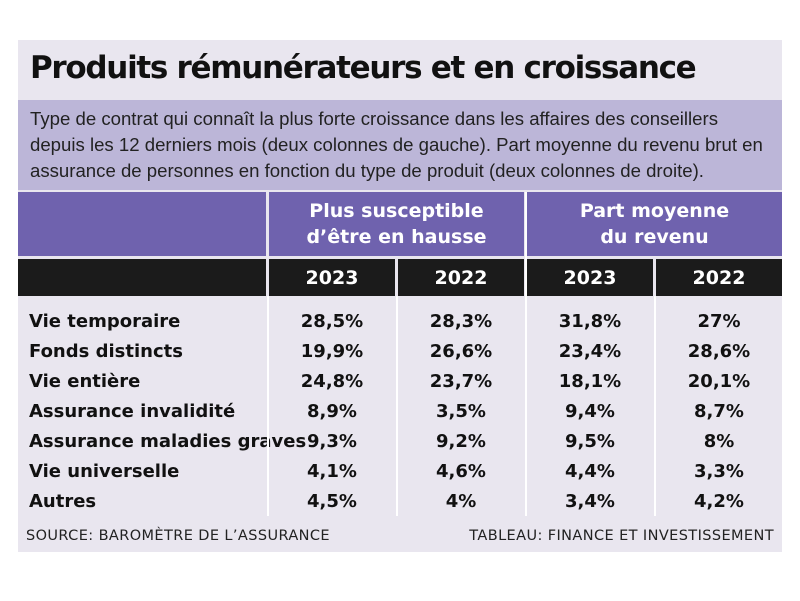 Image resolution: width=800 pixels, height=601 pixels. I want to click on value-cell: 8,7%, so click(719, 411).